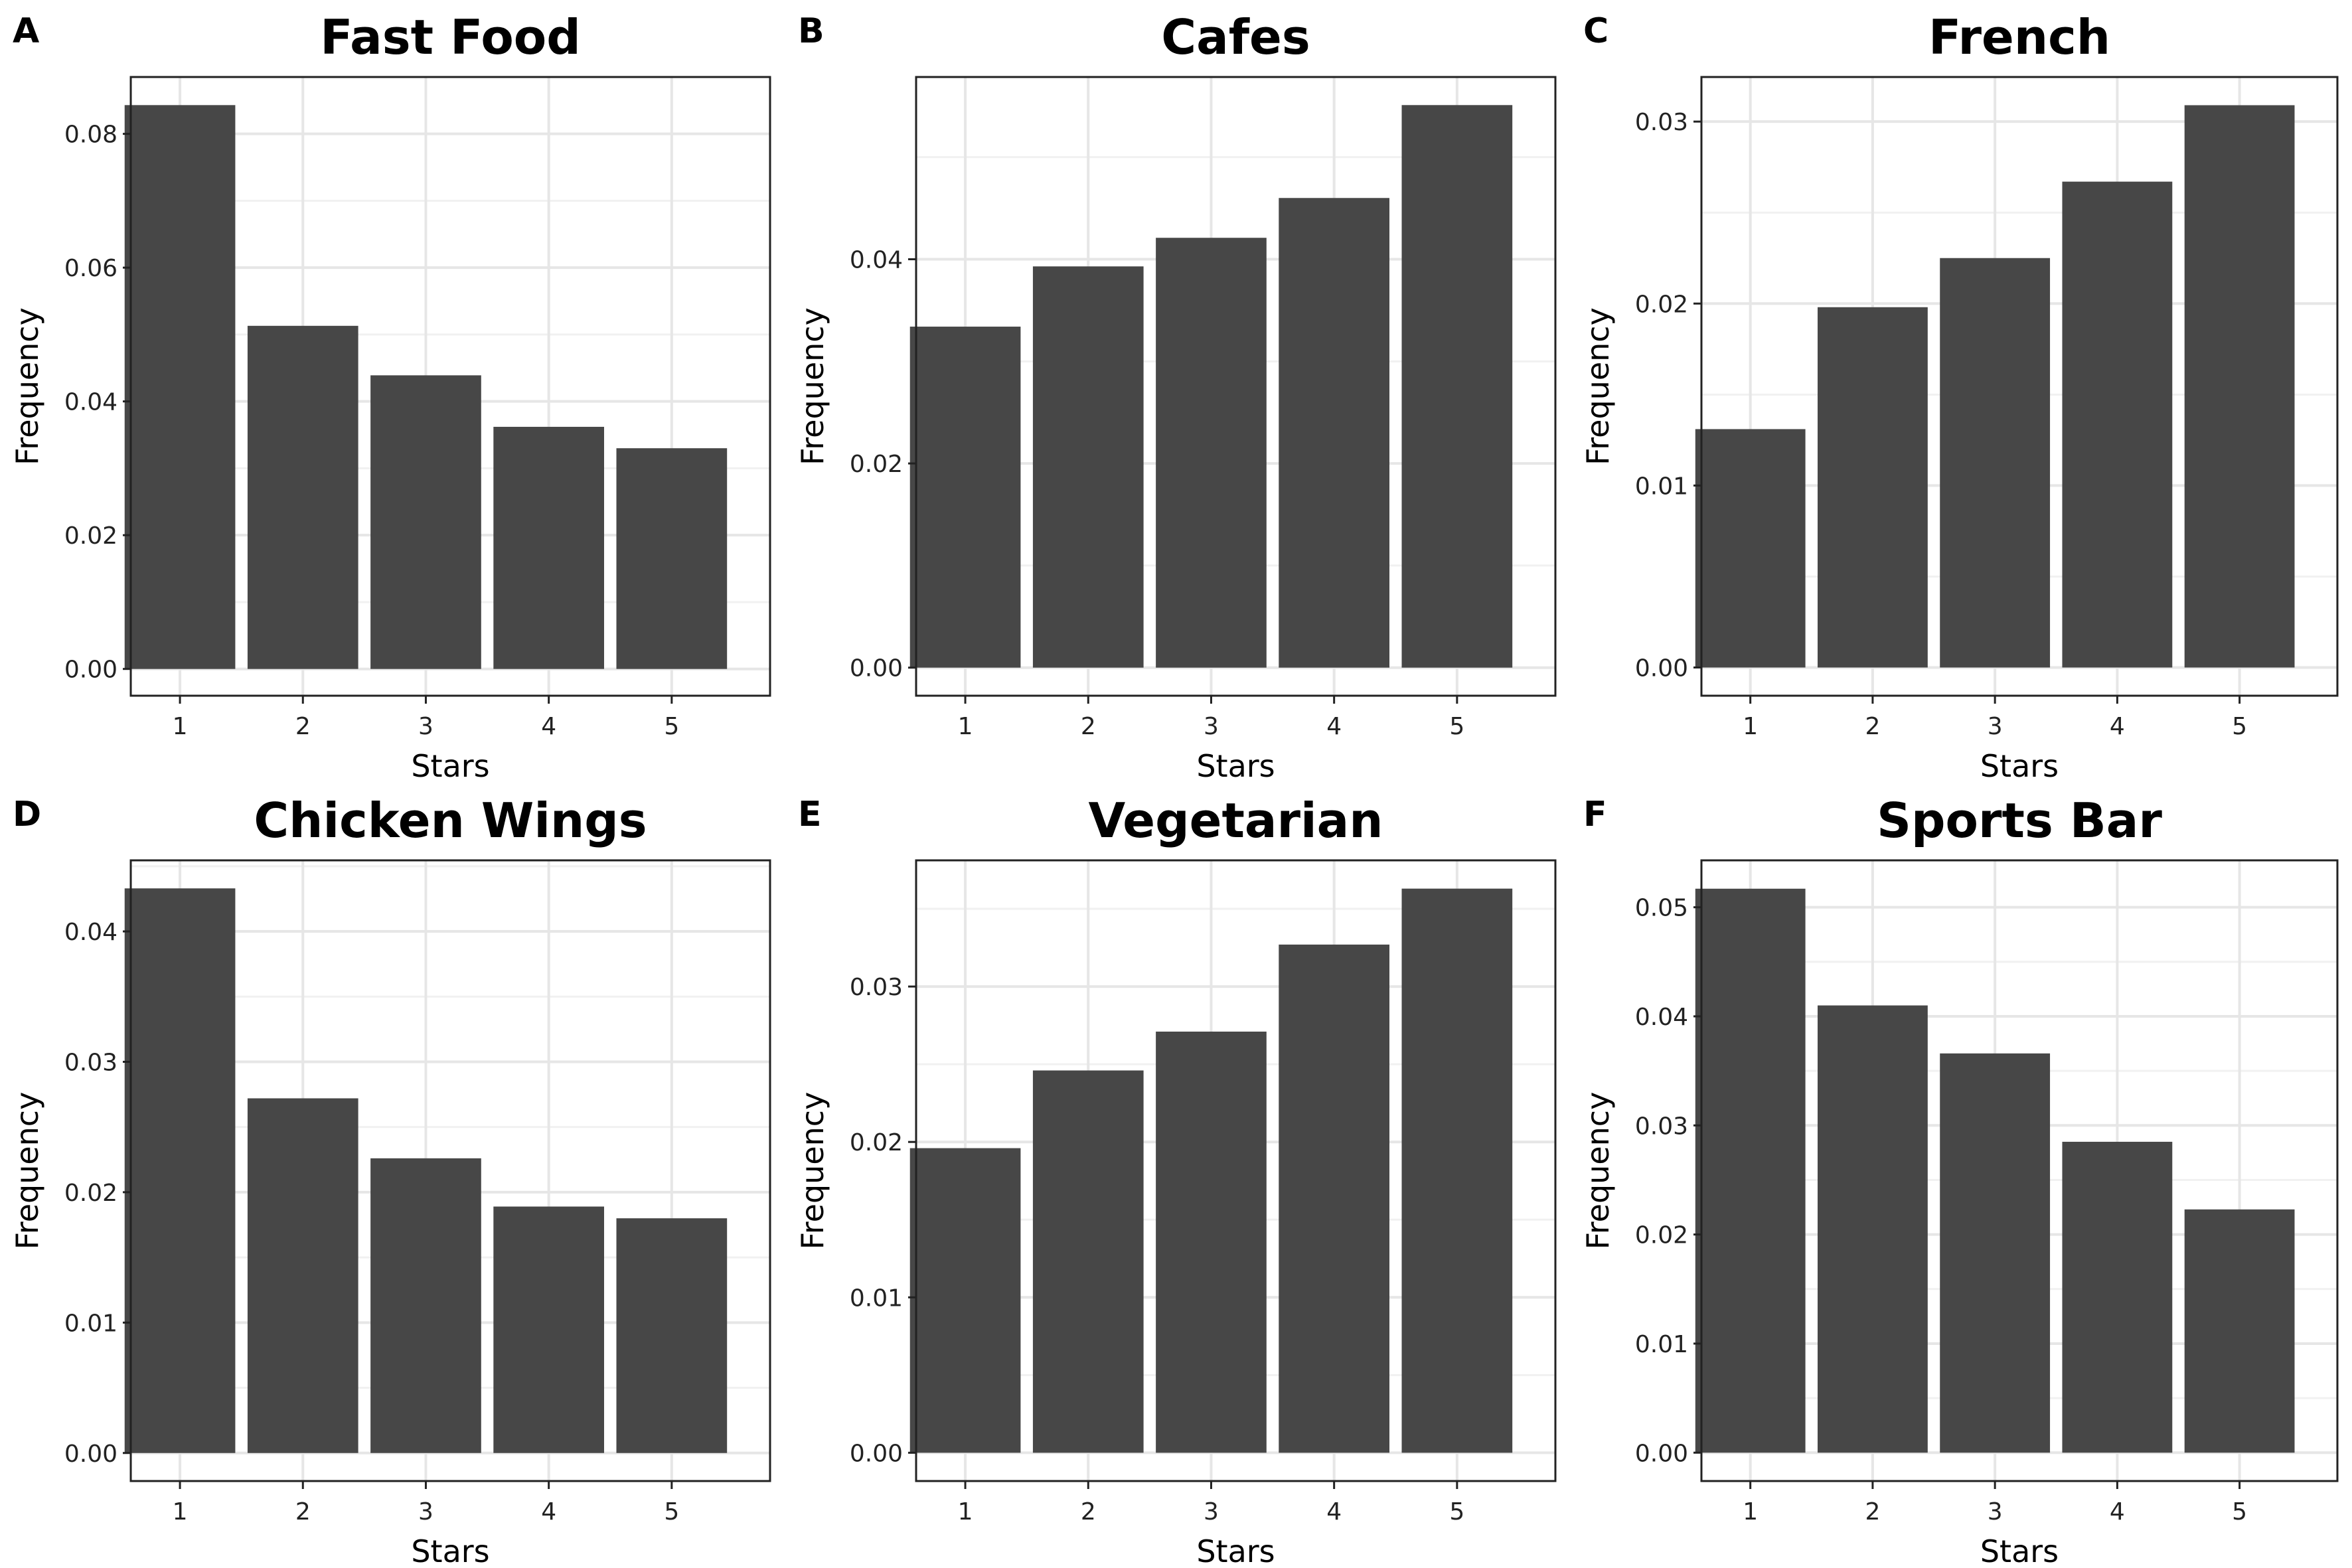 Image resolution: width=2352 pixels, height=1568 pixels. What do you see at coordinates (2020, 821) in the screenshot?
I see `panel-sports-bar-title: Sports Bar` at bounding box center [2020, 821].